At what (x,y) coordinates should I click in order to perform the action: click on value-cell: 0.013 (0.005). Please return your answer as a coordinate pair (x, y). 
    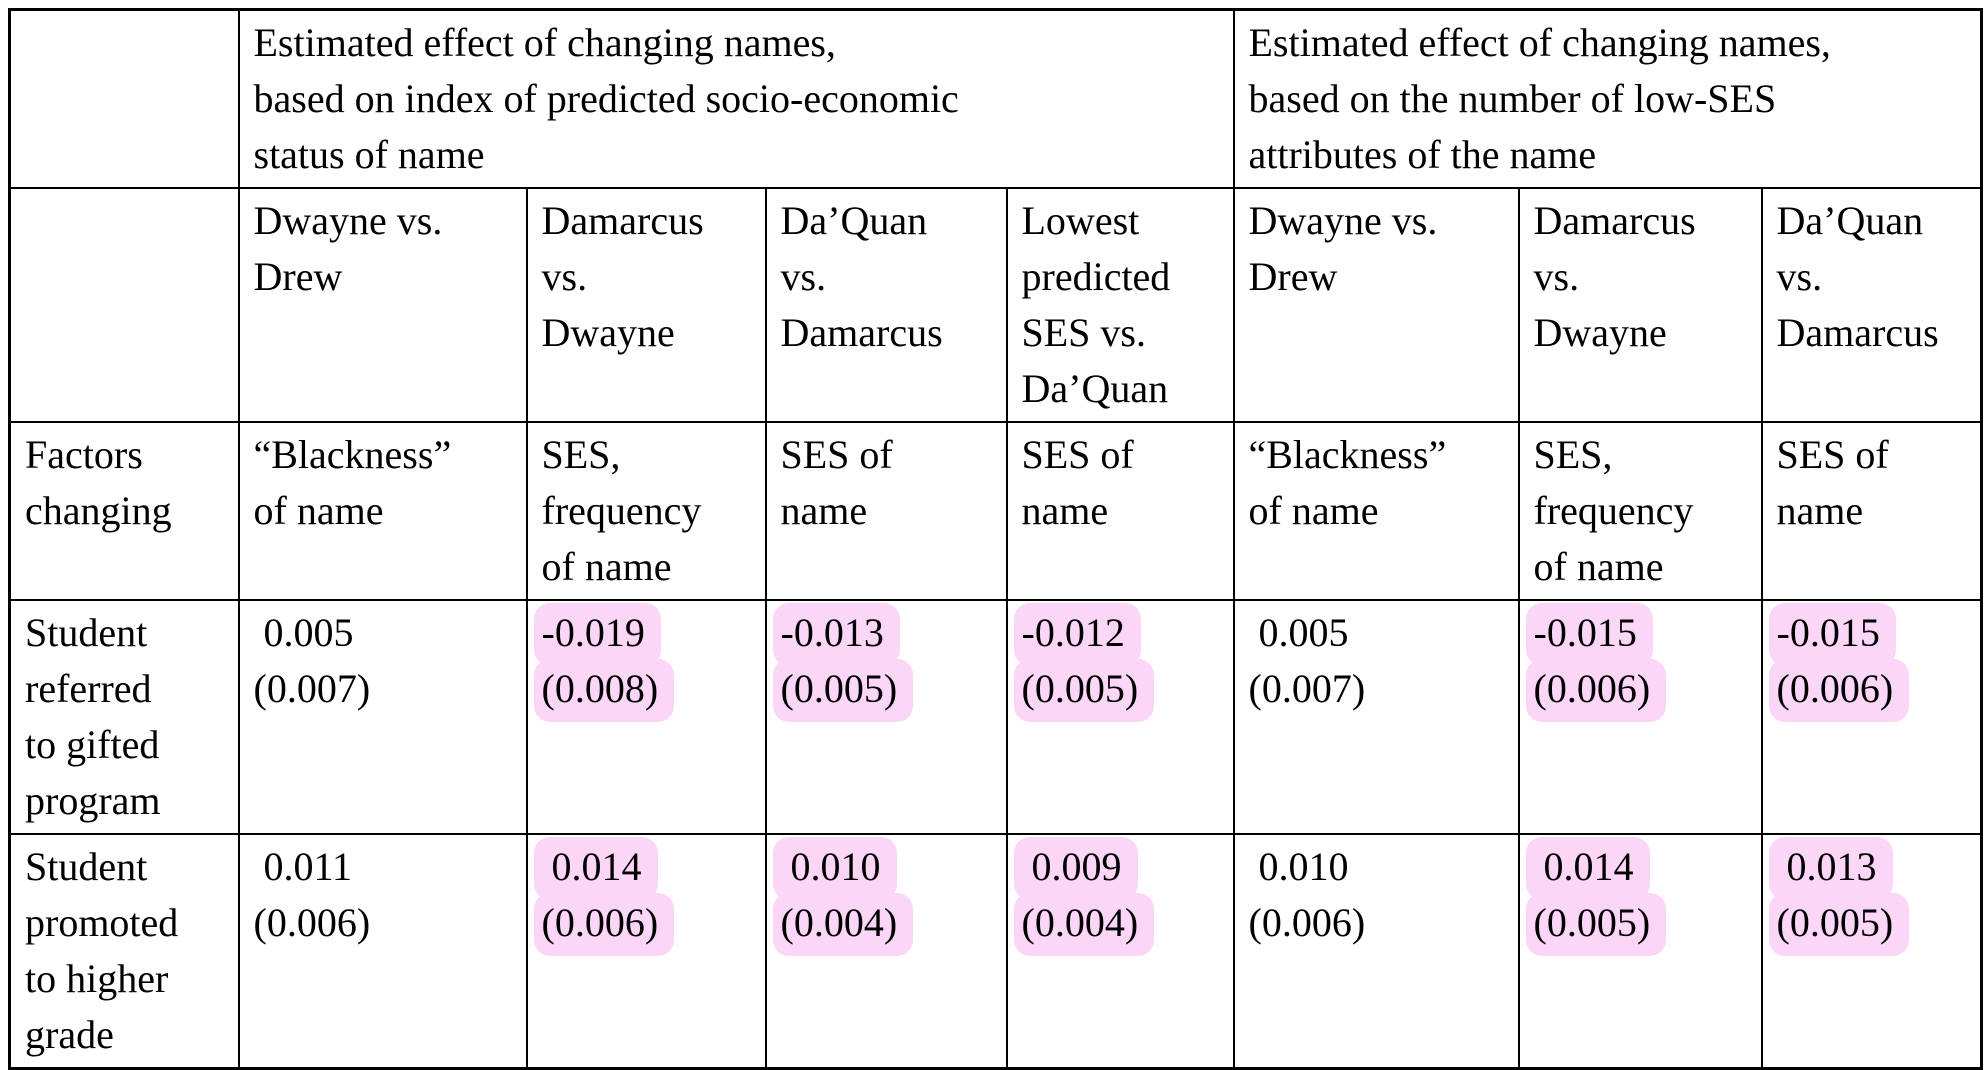
    Looking at the image, I should click on (1871, 951).